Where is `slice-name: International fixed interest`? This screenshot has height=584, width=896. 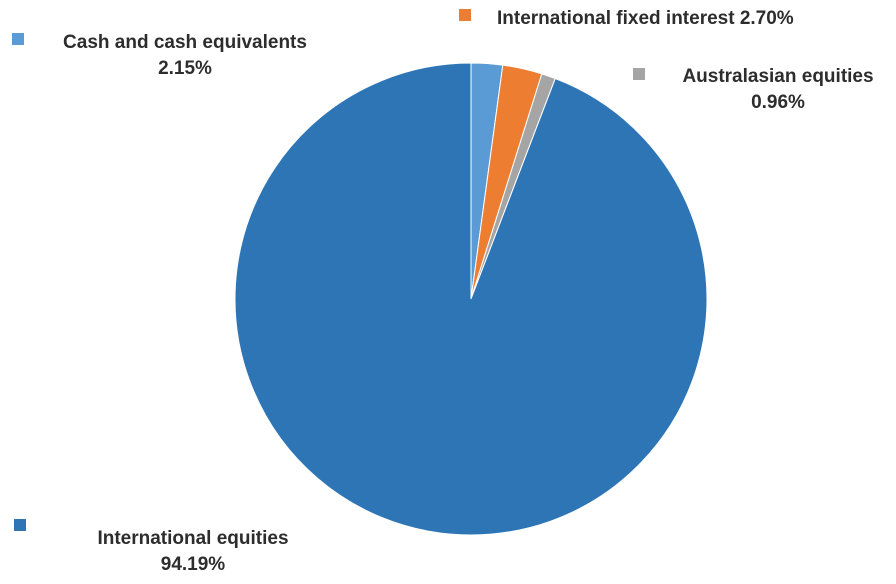
slice-name: International fixed interest is located at coordinates (616, 18).